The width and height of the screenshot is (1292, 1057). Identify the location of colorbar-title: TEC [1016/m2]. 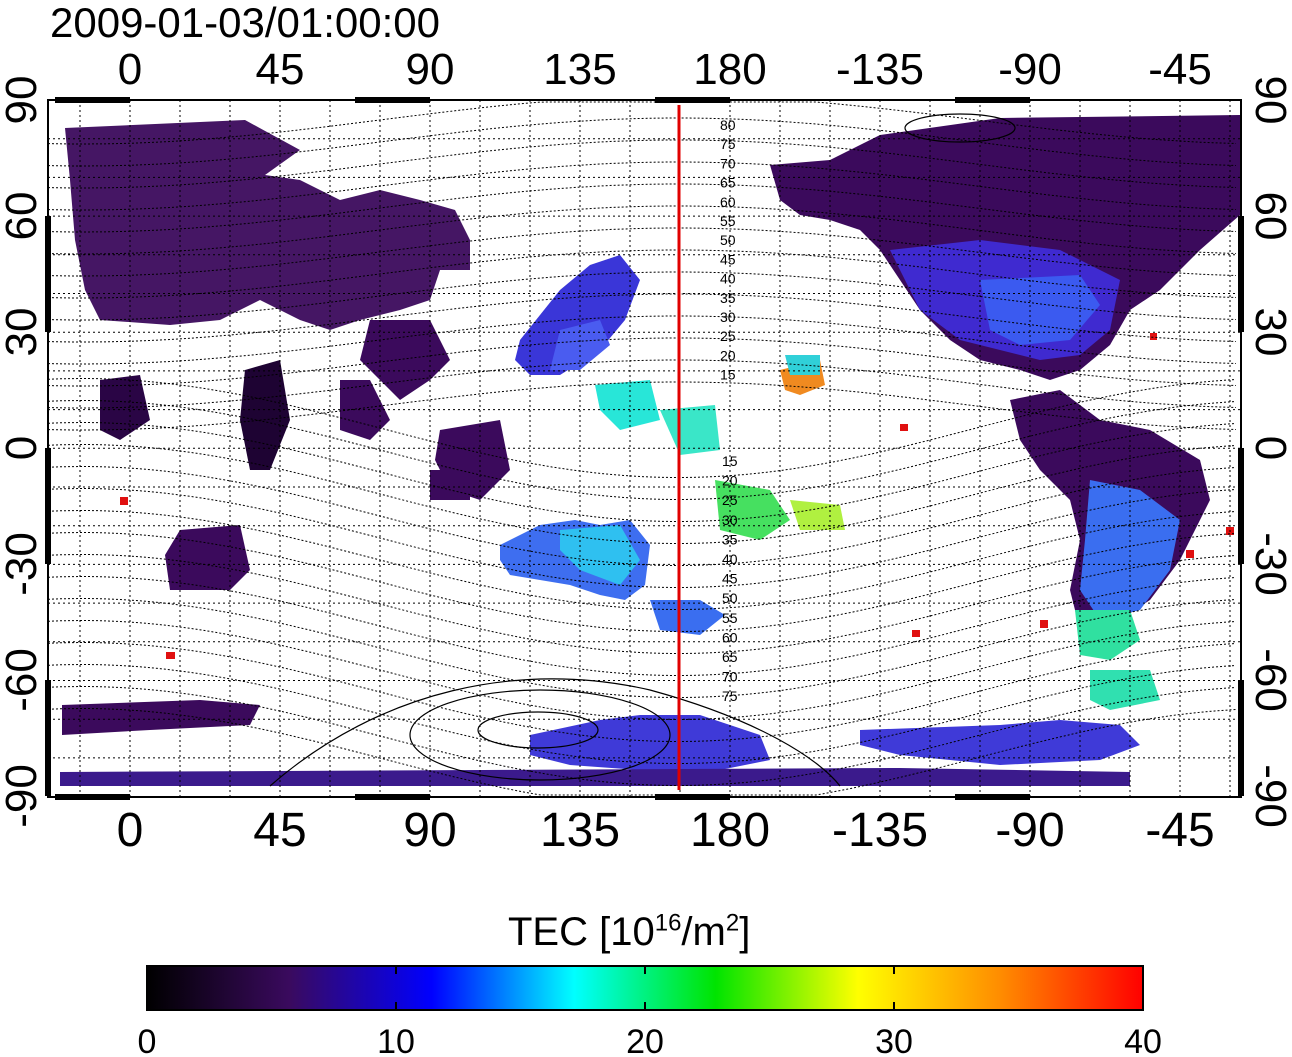
(629, 931).